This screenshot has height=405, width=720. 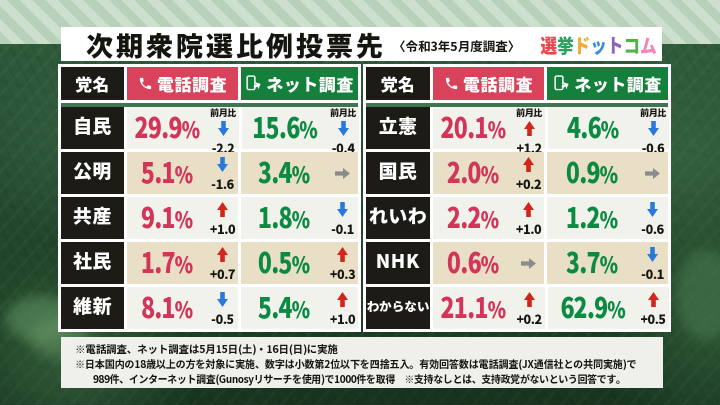 What do you see at coordinates (398, 127) in the screenshot?
I see `party-name: 立憲` at bounding box center [398, 127].